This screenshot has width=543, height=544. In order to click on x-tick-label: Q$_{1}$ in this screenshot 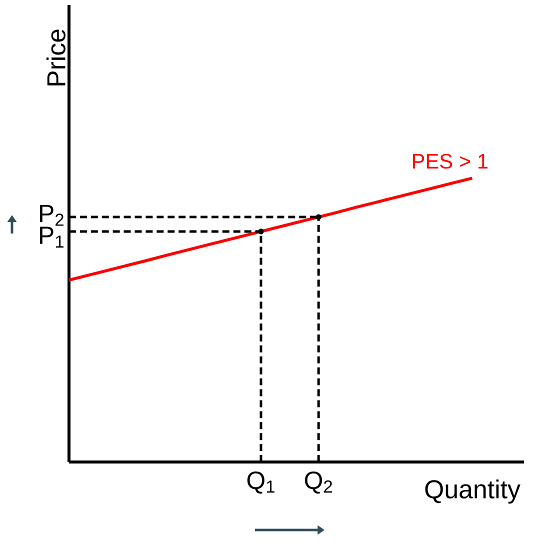, I will do `click(260, 482)`.